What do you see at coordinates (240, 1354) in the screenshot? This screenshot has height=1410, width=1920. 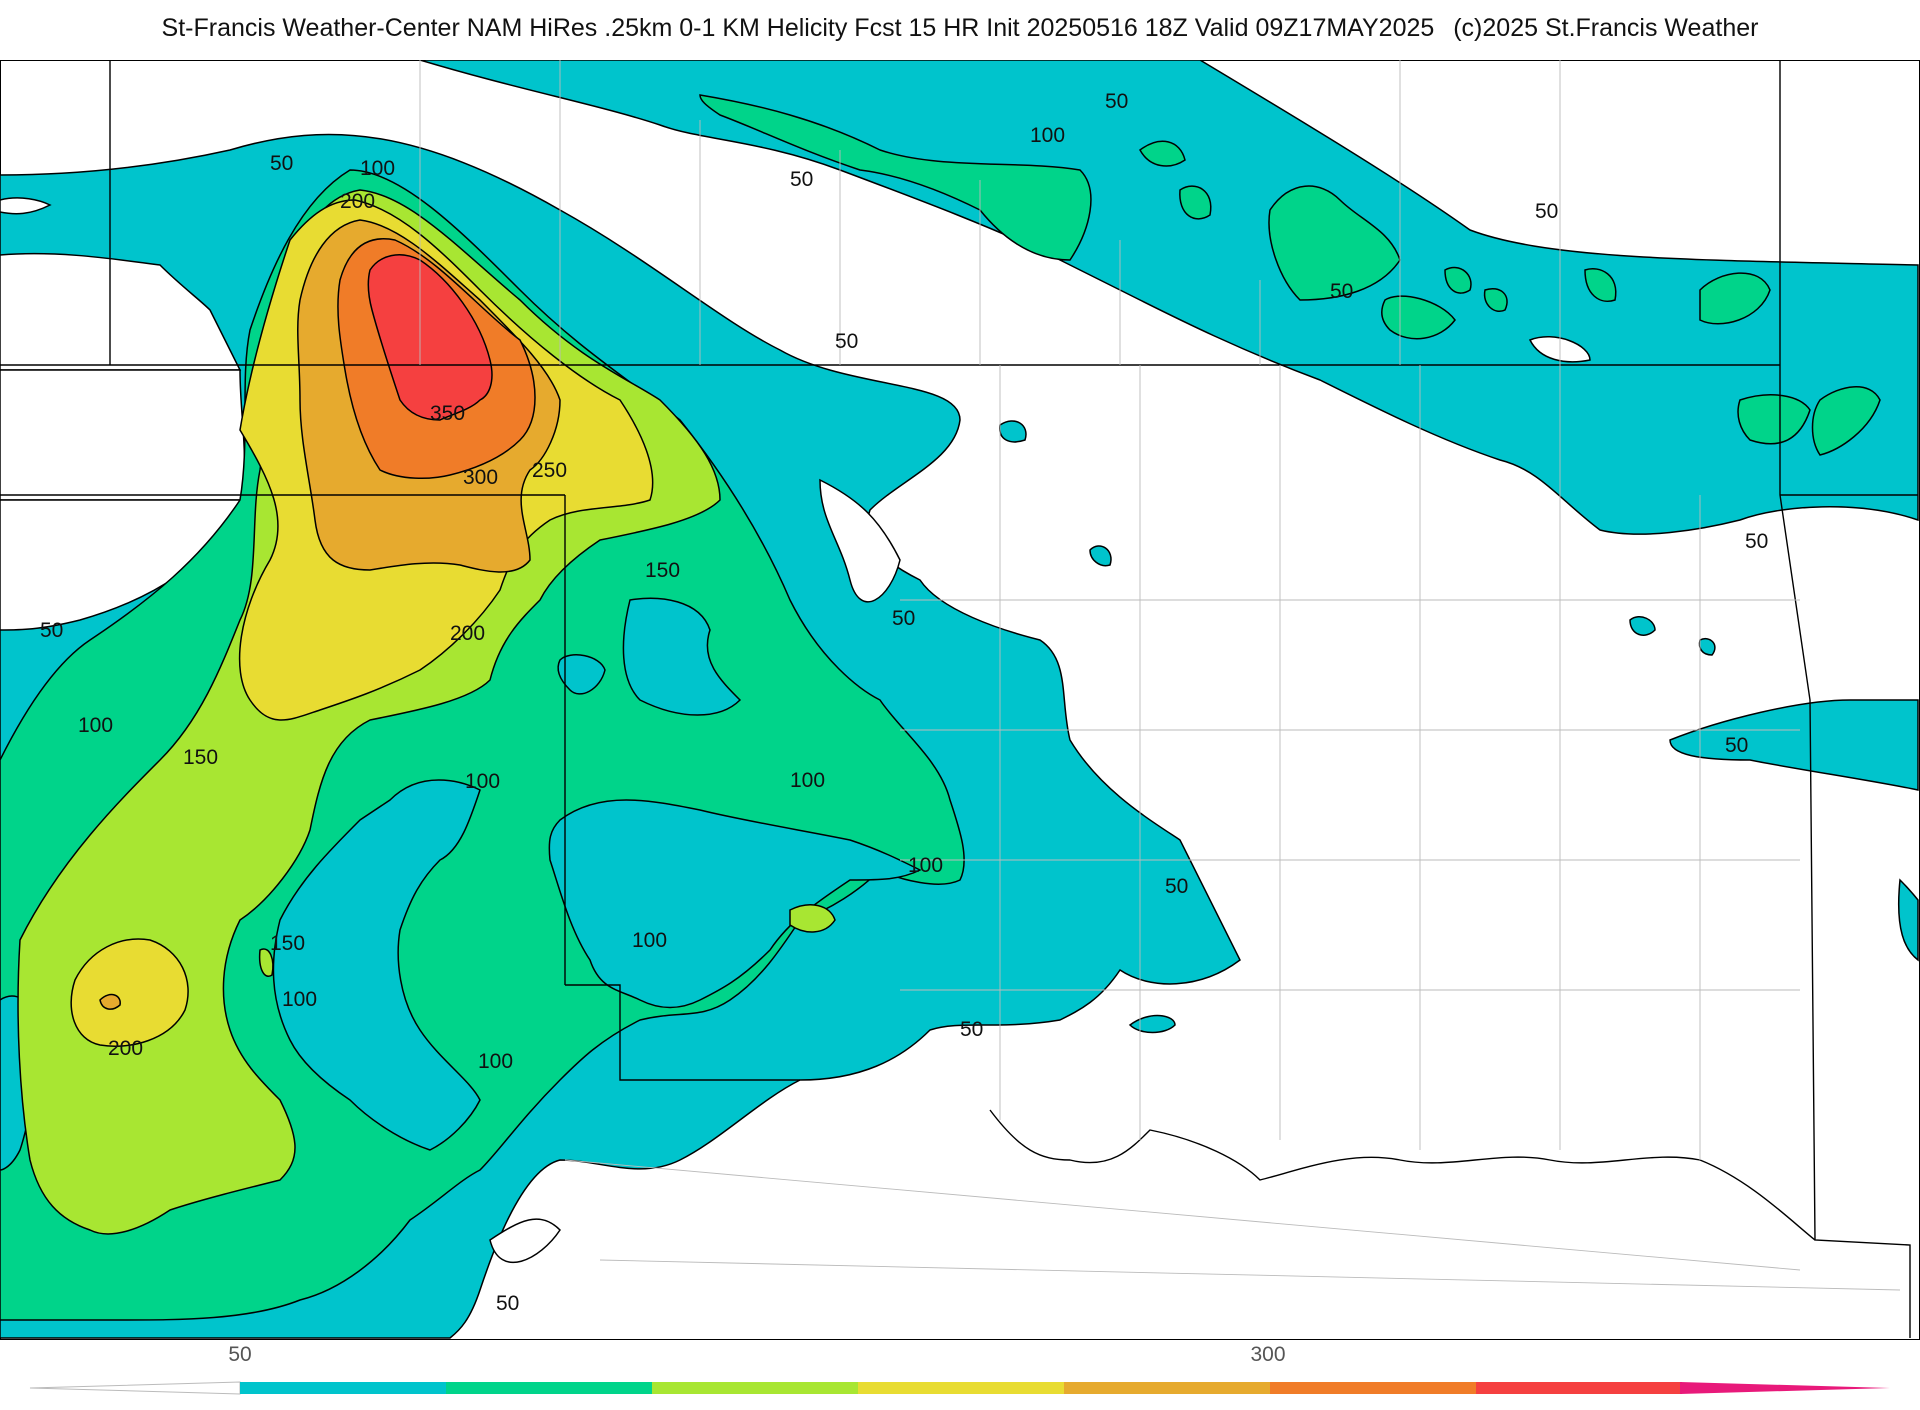 I see `colorbar-tick-50: 50` at bounding box center [240, 1354].